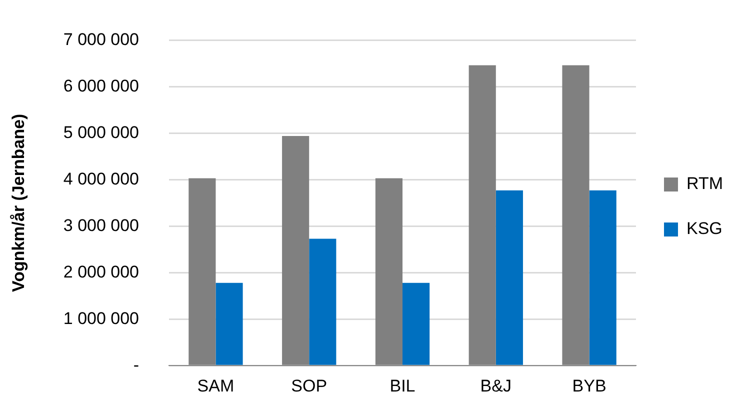 The height and width of the screenshot is (408, 743). I want to click on y-tick-label: 7 000 000, so click(101, 39).